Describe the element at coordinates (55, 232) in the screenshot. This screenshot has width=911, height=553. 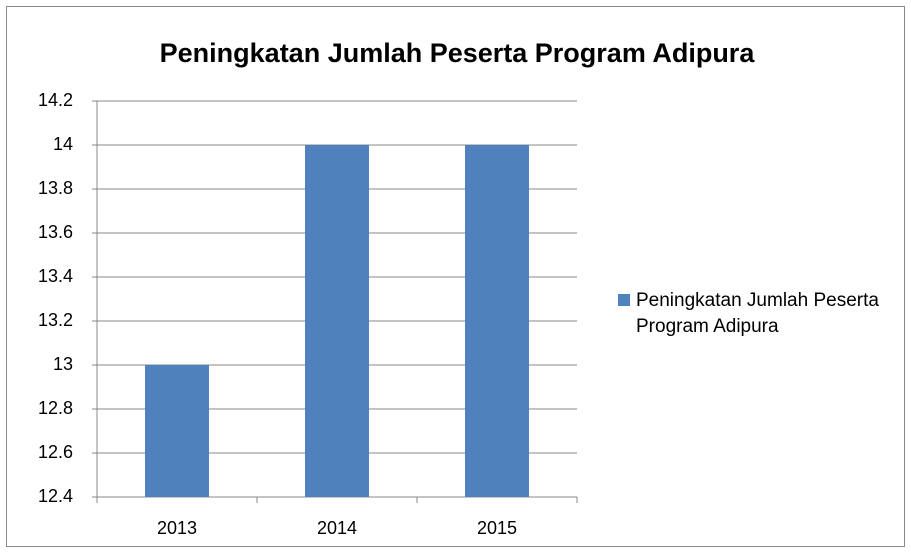
I see `y-tick-label: 13.6` at that location.